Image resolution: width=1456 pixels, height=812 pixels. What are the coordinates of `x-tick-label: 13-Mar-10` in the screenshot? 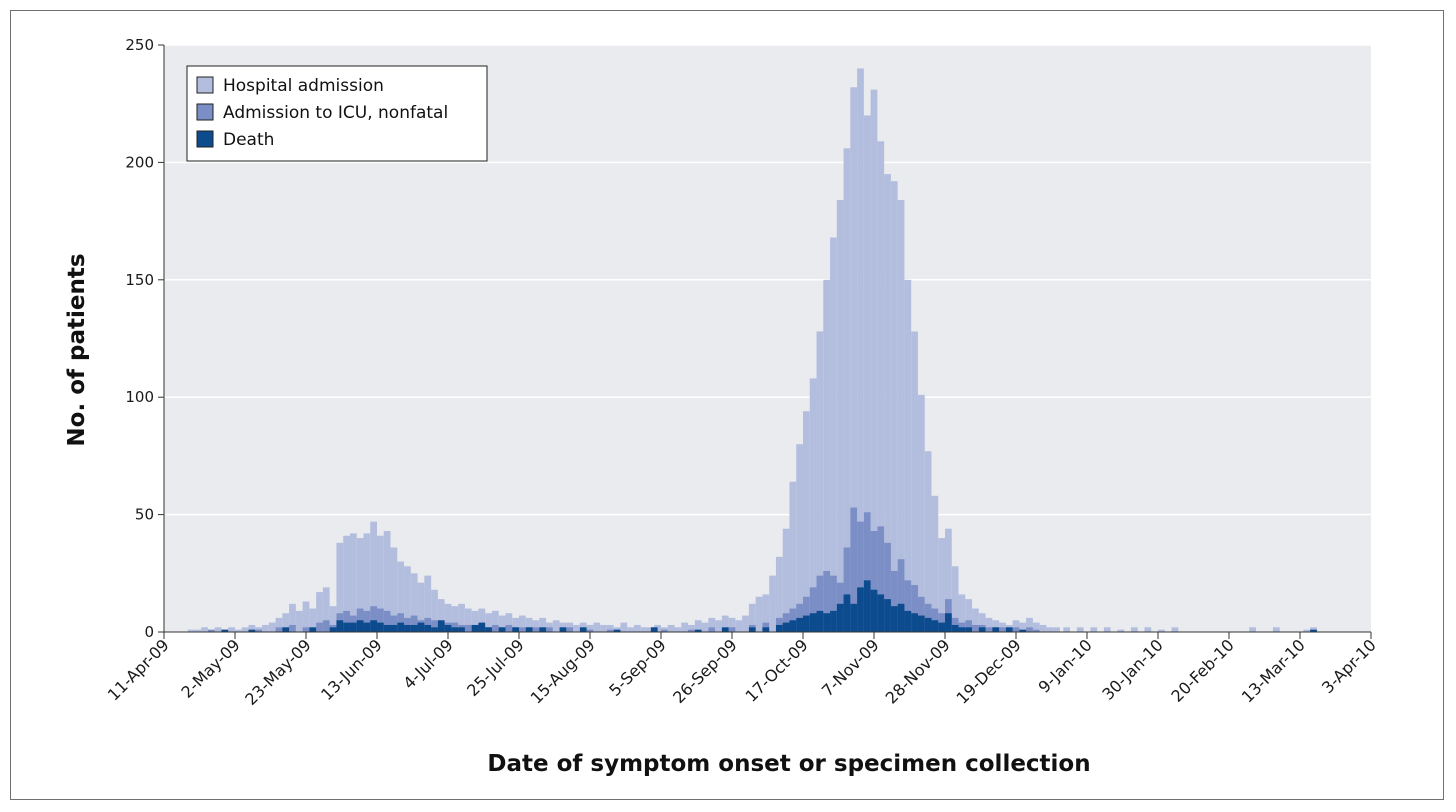 It's located at (1273, 670).